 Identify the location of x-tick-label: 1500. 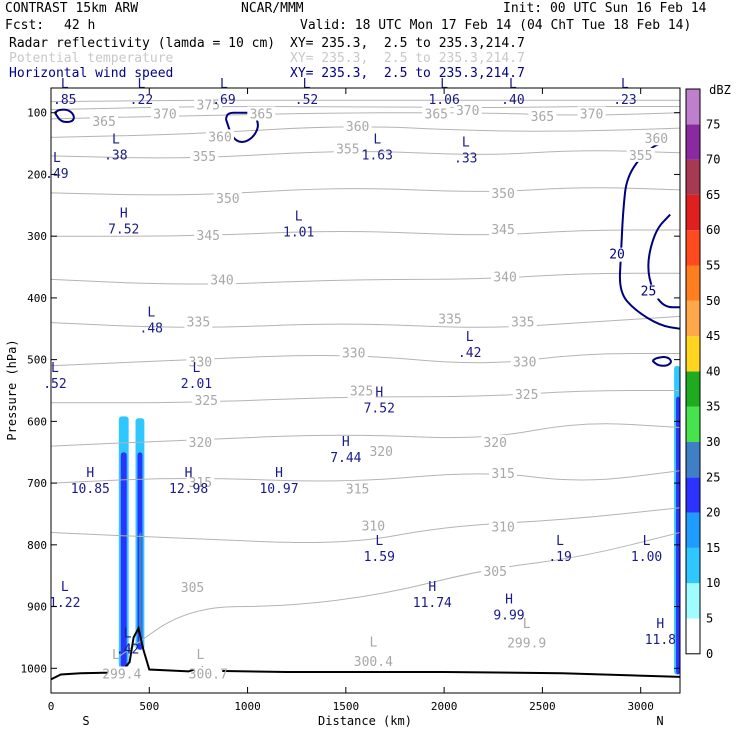
(346, 706).